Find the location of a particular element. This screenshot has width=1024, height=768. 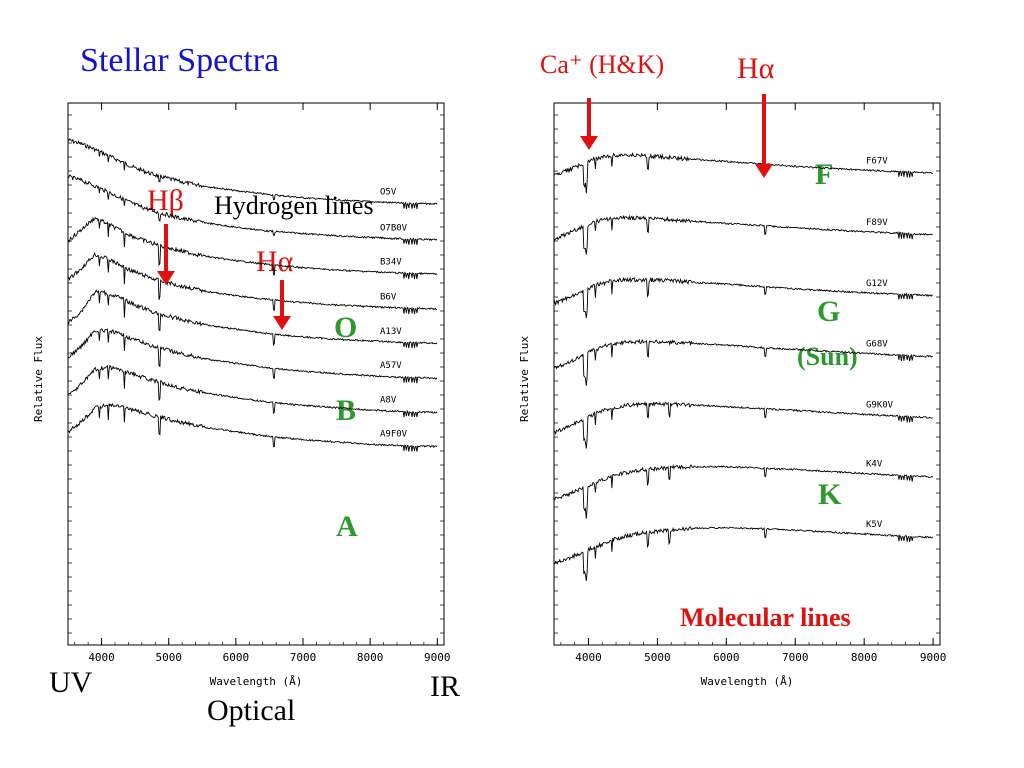

series-label-b6v: B6V is located at coordinates (388, 298).